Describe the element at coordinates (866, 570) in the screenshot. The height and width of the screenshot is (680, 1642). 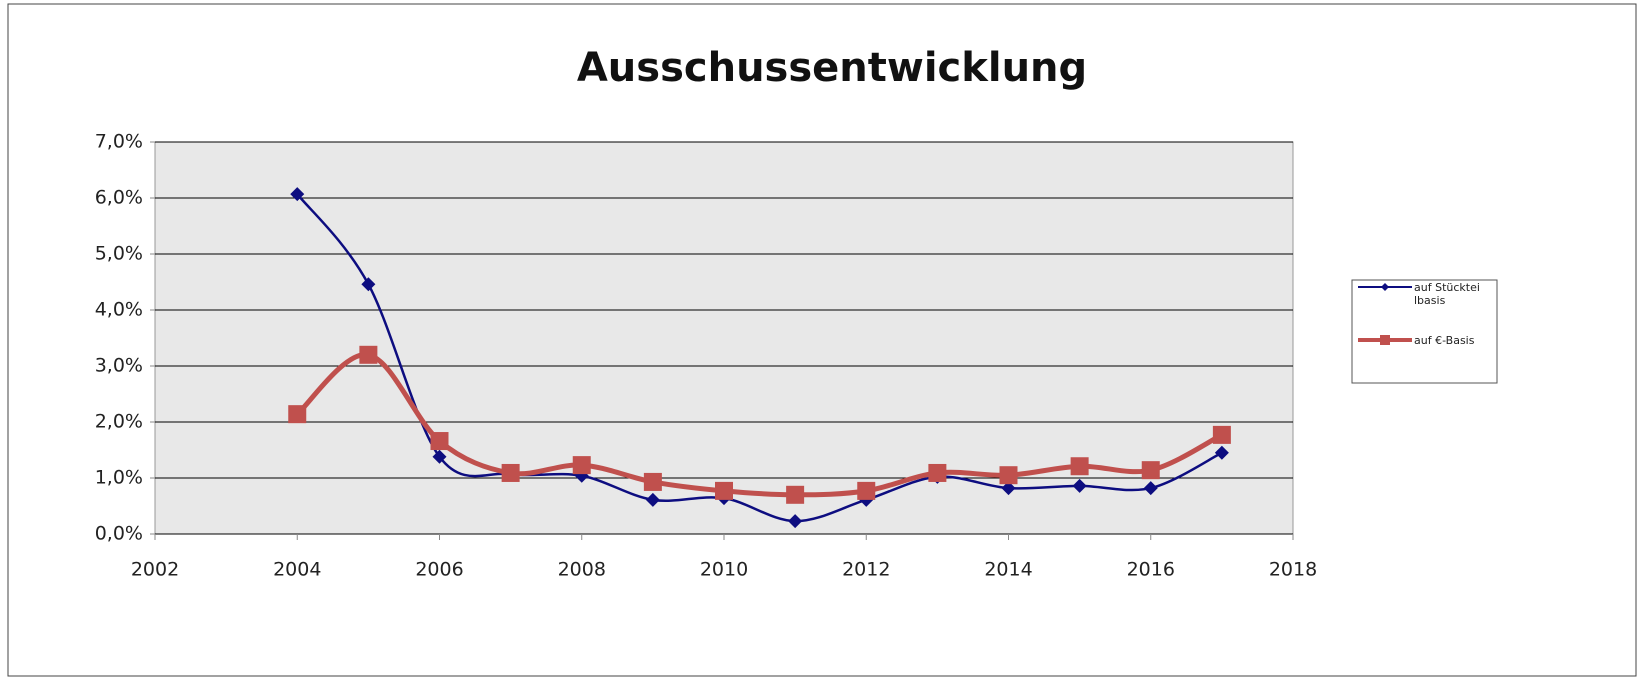
I see `x-tick-label: 2012` at that location.